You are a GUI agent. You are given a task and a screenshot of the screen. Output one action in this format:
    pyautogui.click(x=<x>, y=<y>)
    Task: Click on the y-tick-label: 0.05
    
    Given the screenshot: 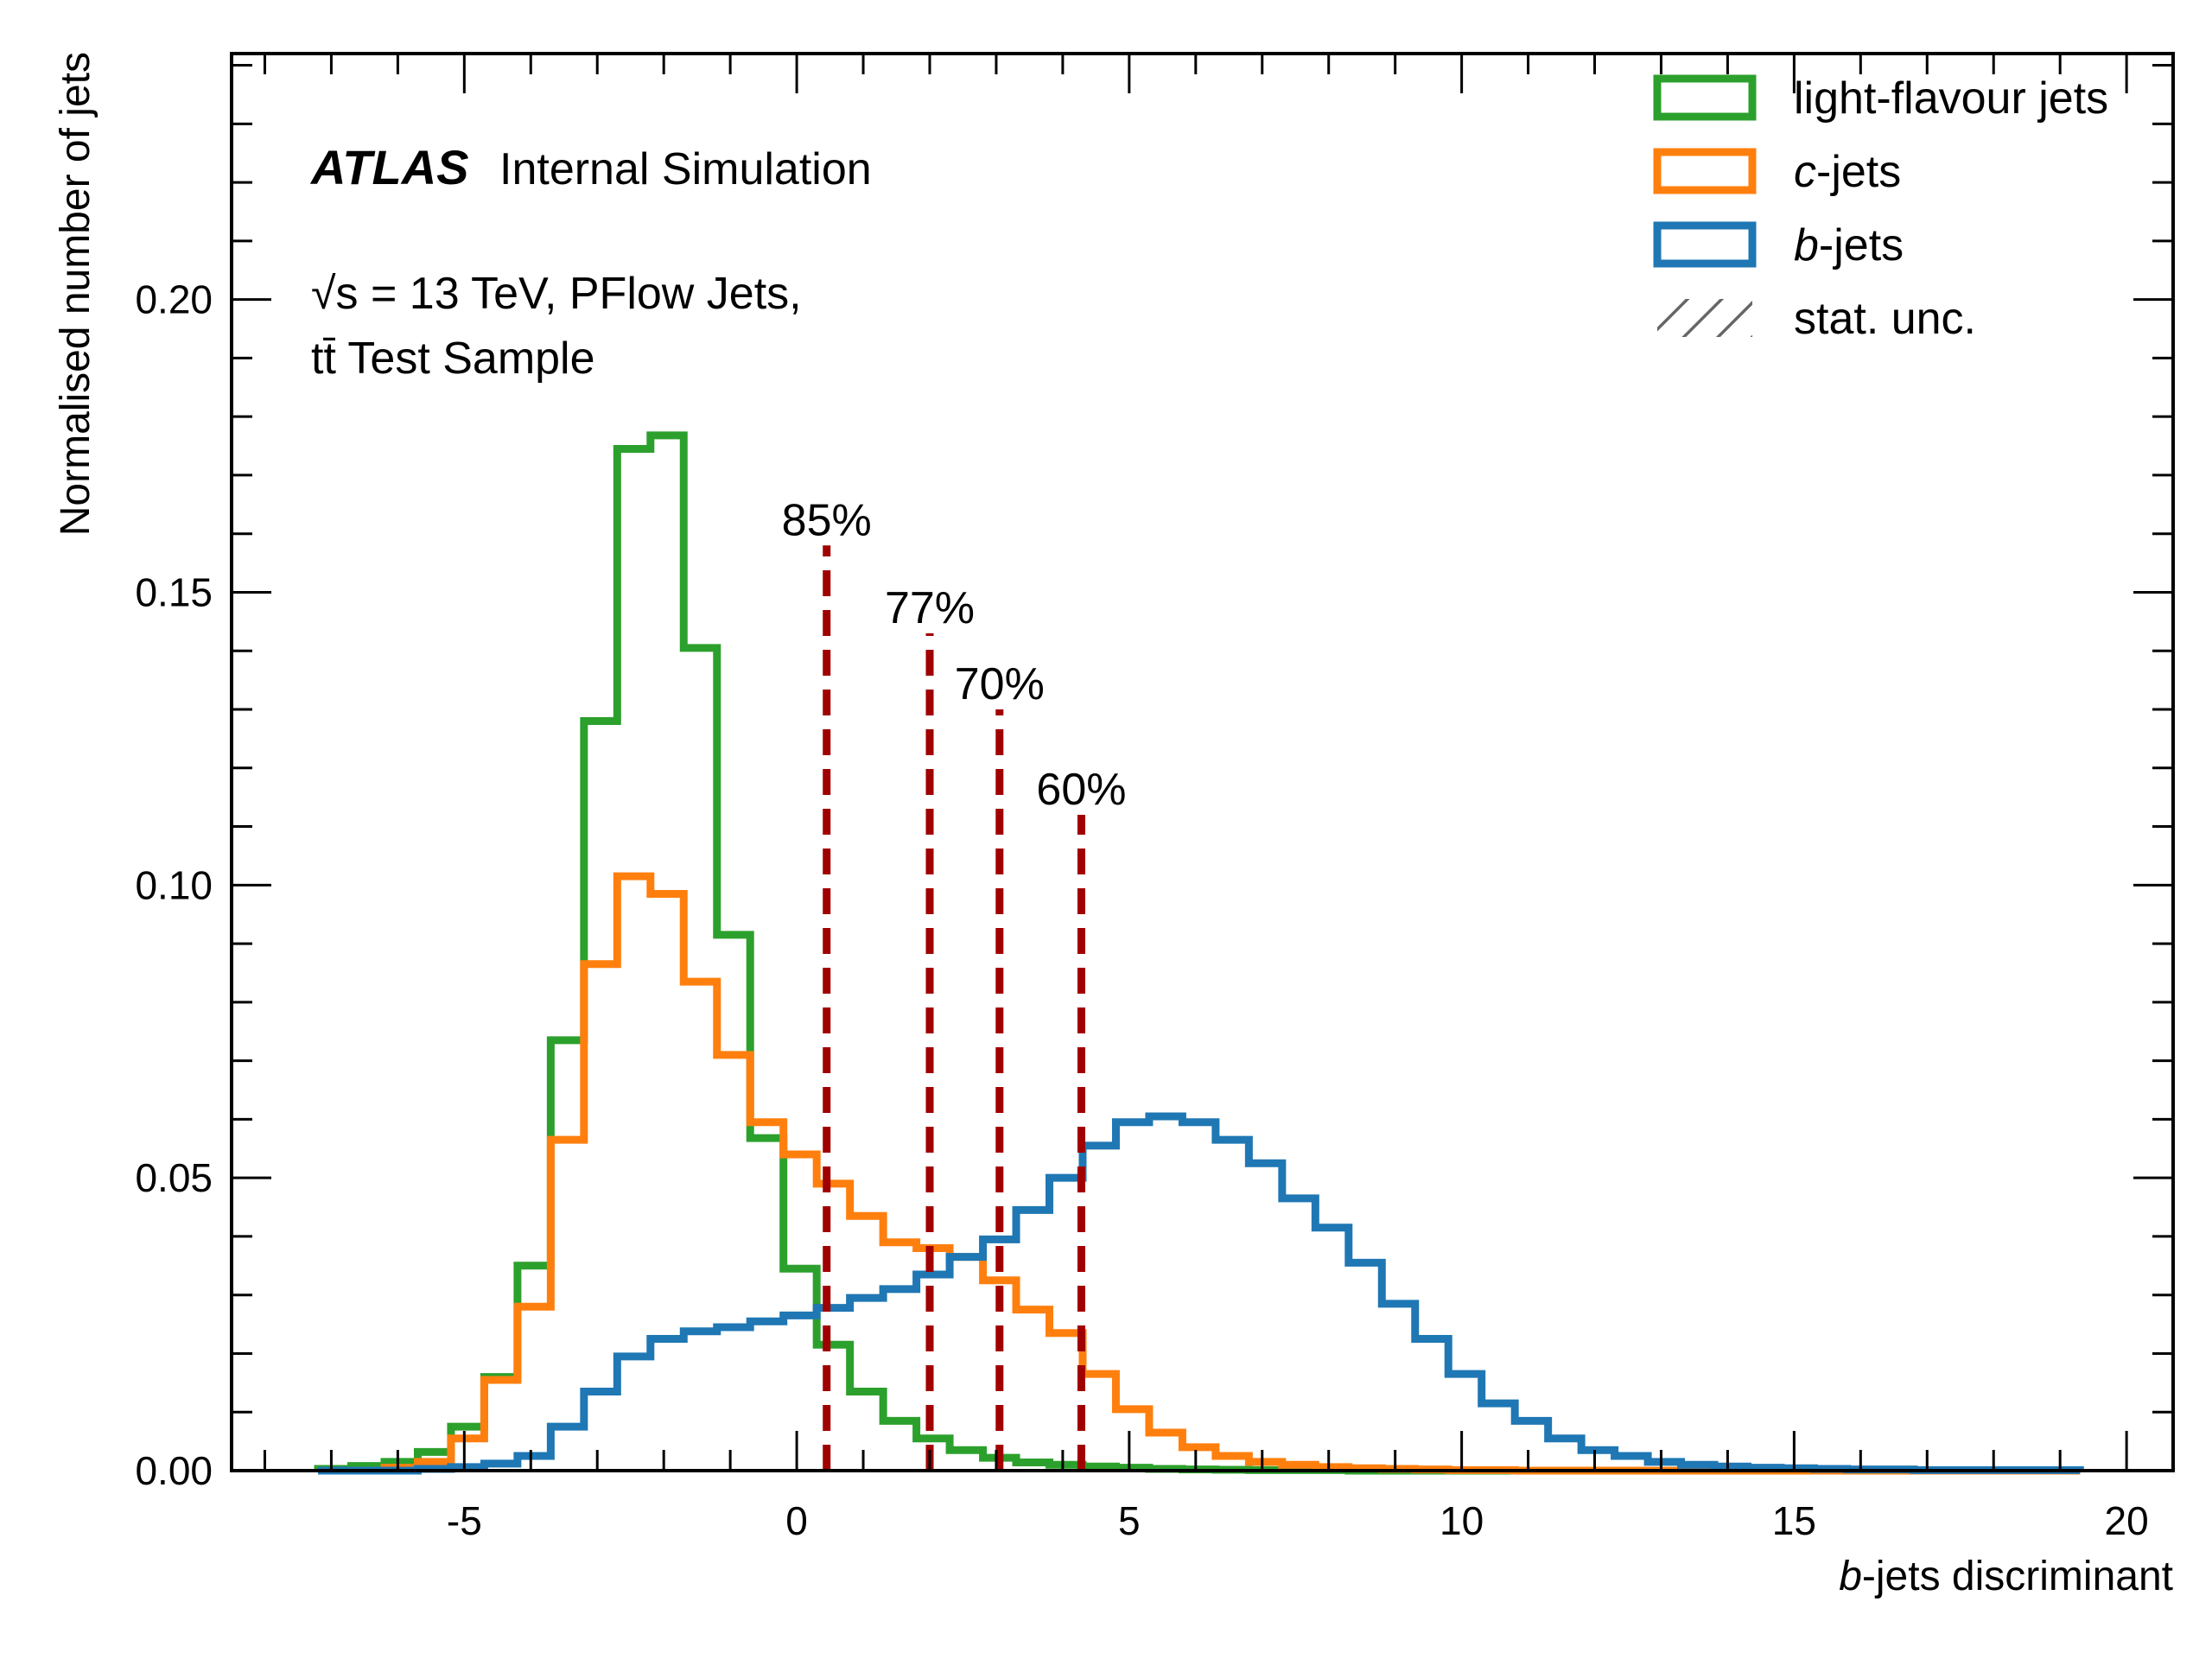 What is the action you would take?
    pyautogui.click(x=174, y=1177)
    